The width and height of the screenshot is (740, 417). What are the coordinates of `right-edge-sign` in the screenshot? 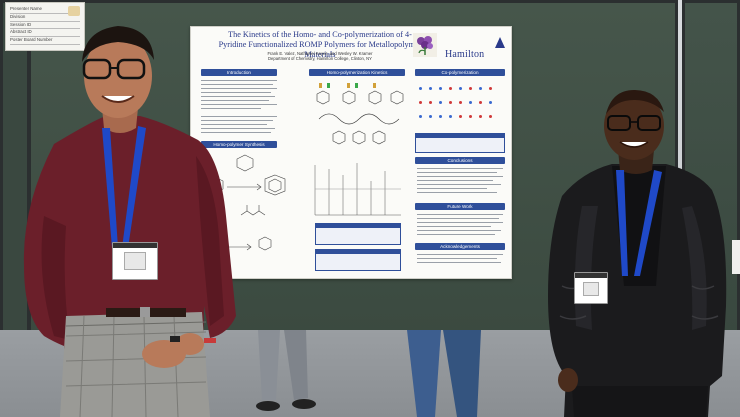 It's located at (736, 257).